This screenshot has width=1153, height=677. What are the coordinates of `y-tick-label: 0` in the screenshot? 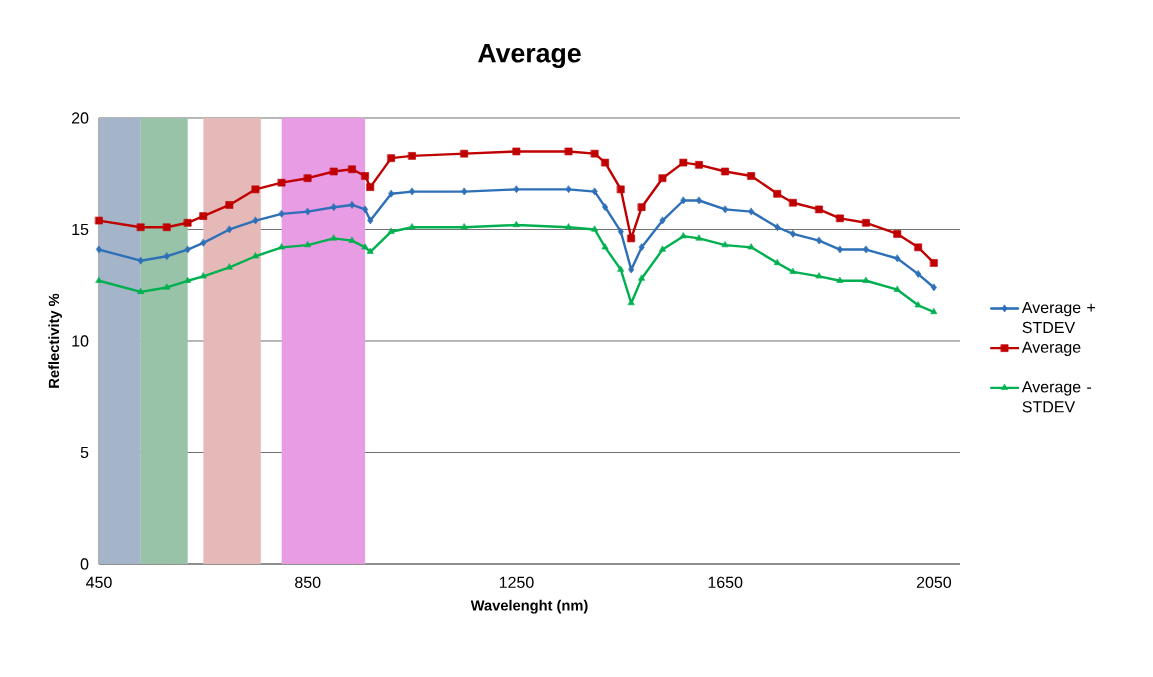 It's located at (84, 564).